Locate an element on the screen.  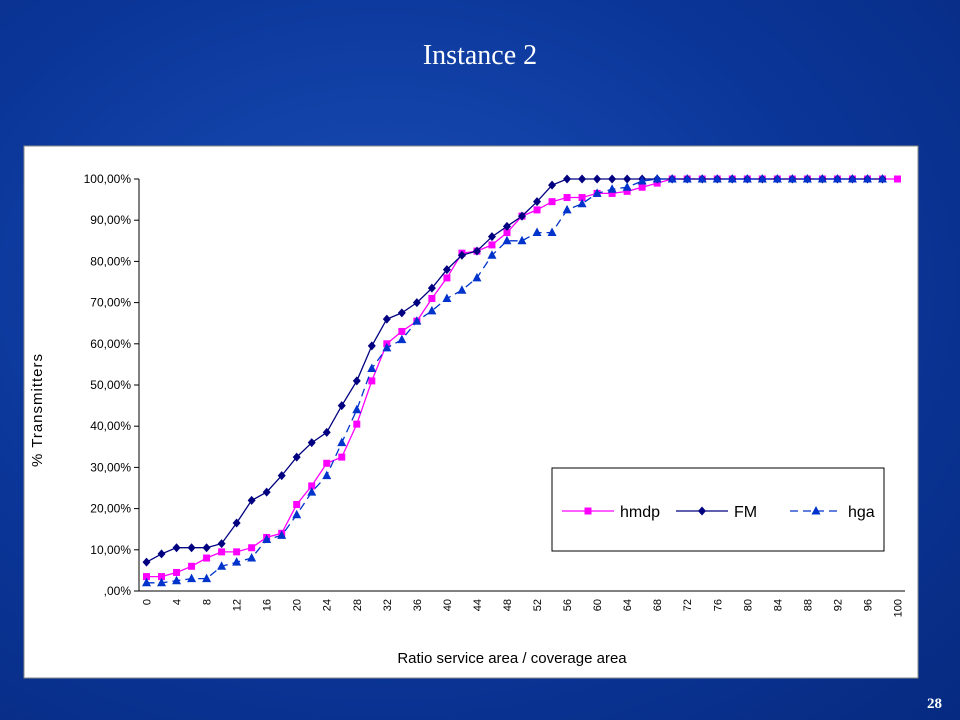
x-tick-label: 4 is located at coordinates (178, 602).